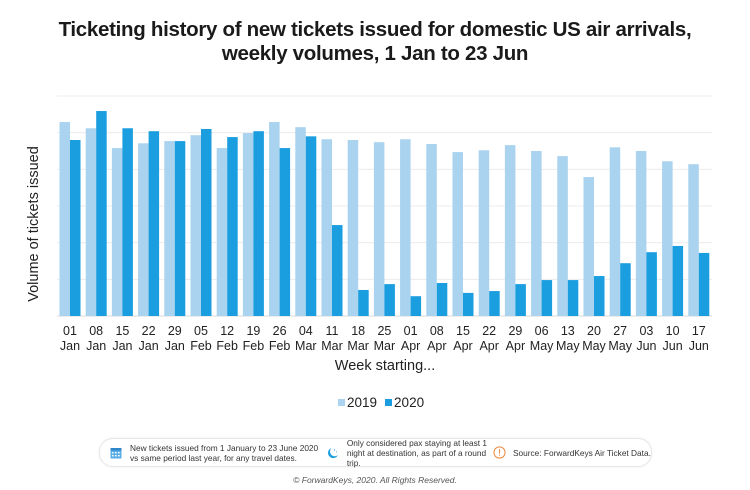  I want to click on bar-2020-22-jan, so click(154, 223).